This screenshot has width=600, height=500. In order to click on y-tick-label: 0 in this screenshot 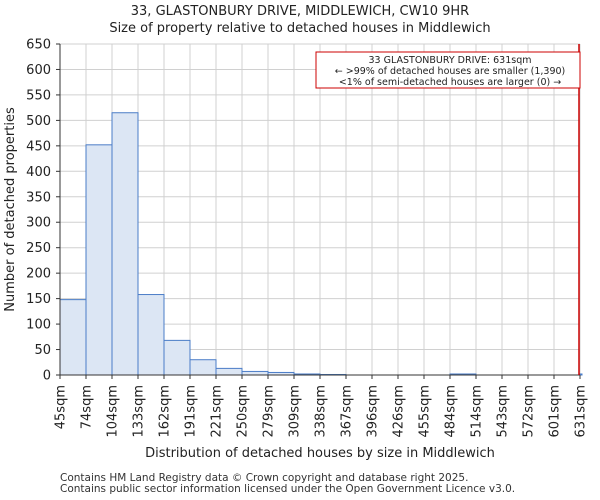, I will do `click(47, 376)`.